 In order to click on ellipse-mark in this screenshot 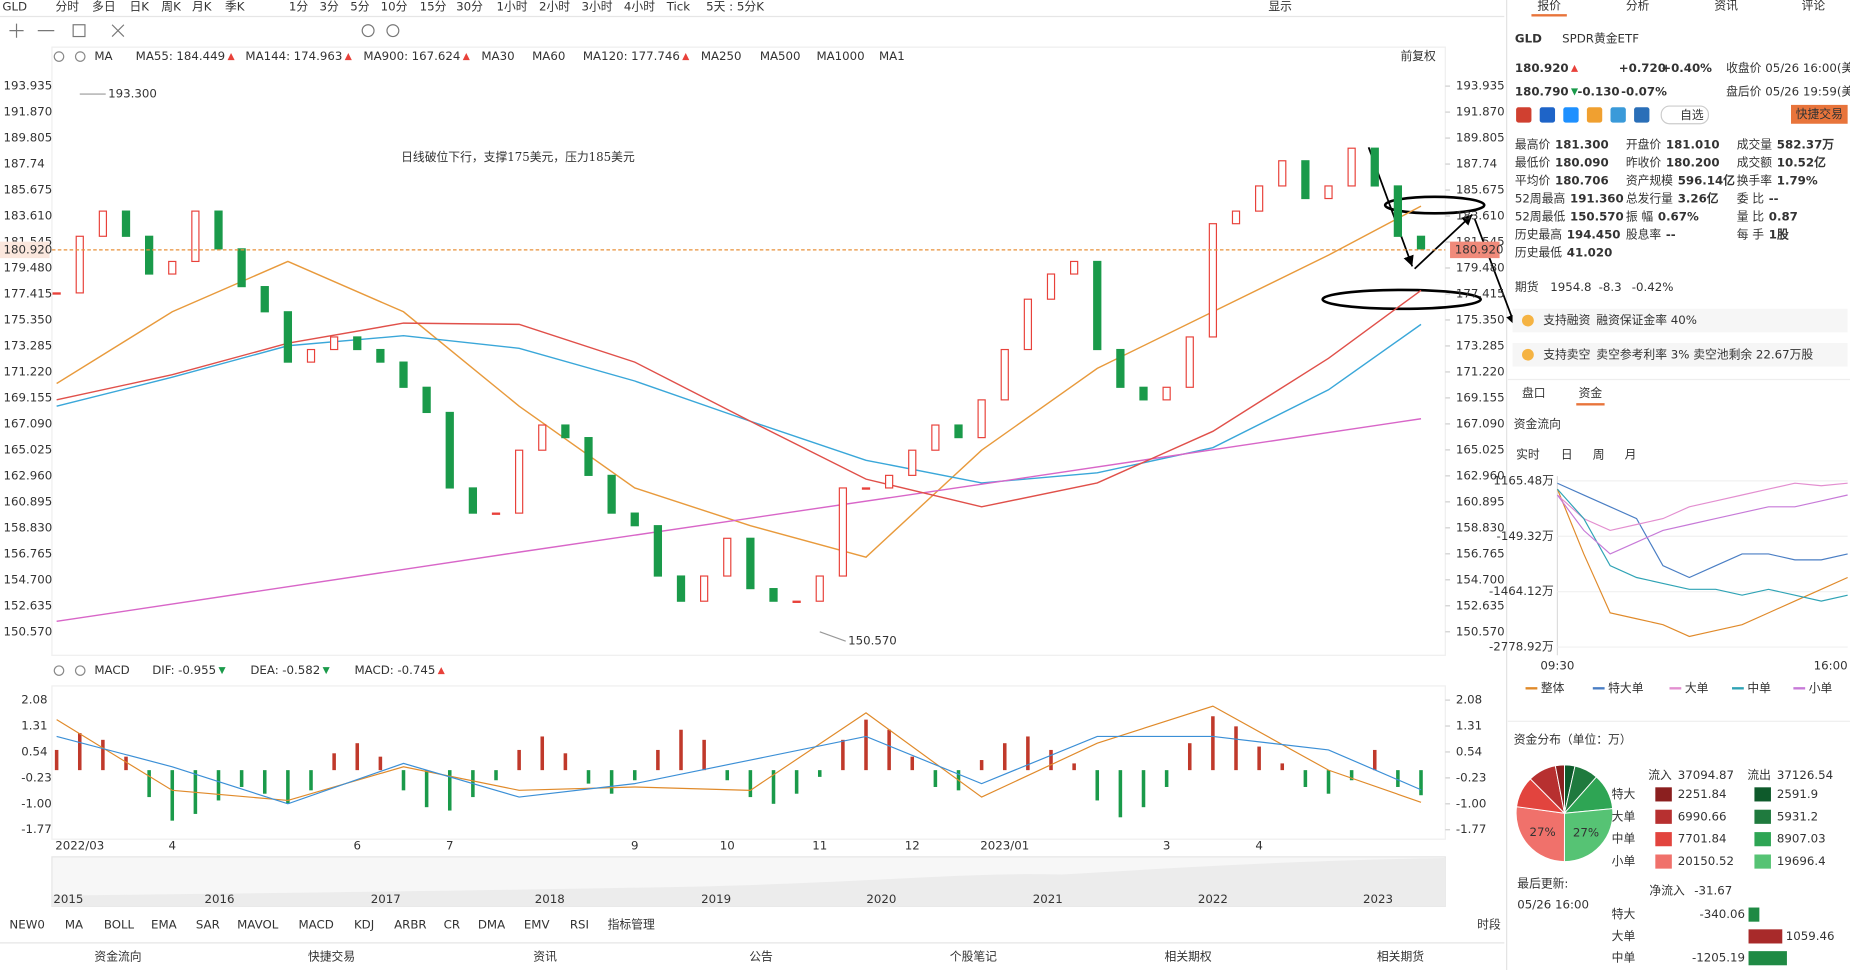, I will do `click(1402, 299)`.